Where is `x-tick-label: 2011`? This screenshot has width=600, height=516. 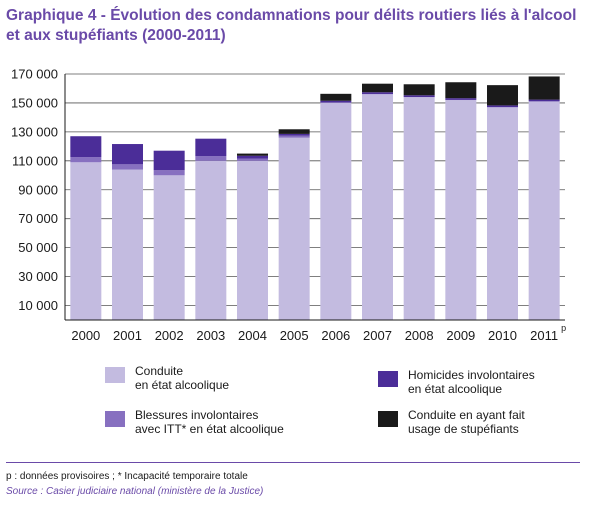
x-tick-label: 2011 is located at coordinates (544, 335).